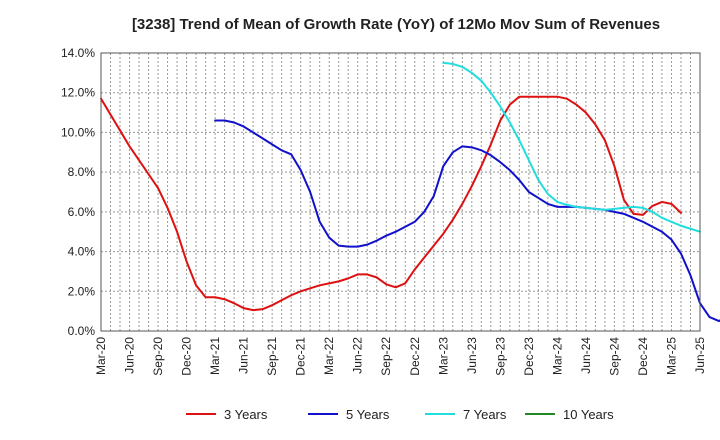 Image resolution: width=720 pixels, height=440 pixels. Describe the element at coordinates (272, 356) in the screenshot. I see `x-tick-label: Sep-21` at that location.